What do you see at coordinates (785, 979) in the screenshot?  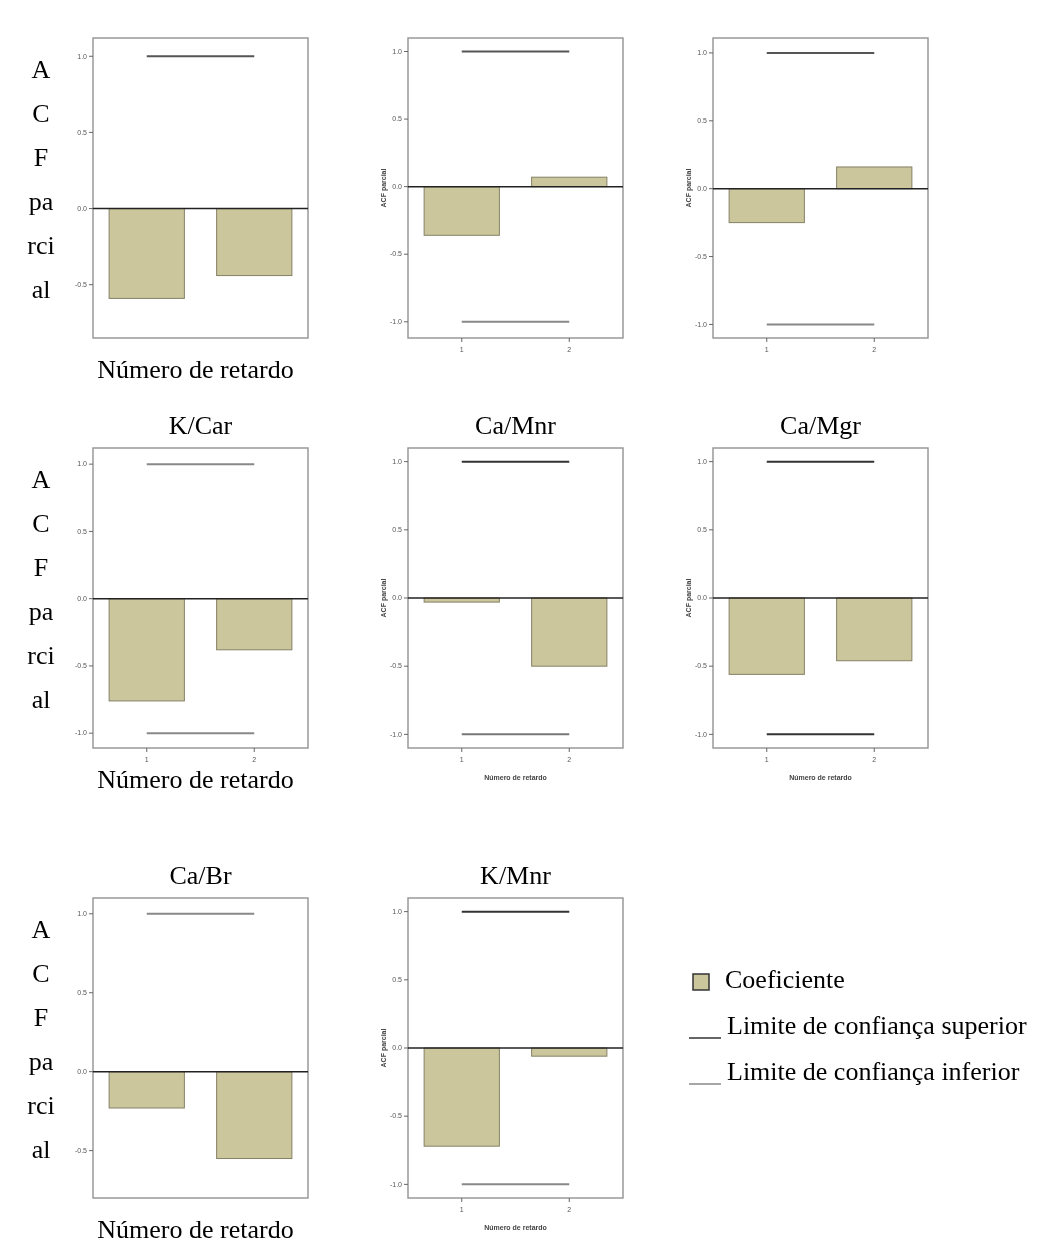 I see `legend-label: Coeficiente` at bounding box center [785, 979].